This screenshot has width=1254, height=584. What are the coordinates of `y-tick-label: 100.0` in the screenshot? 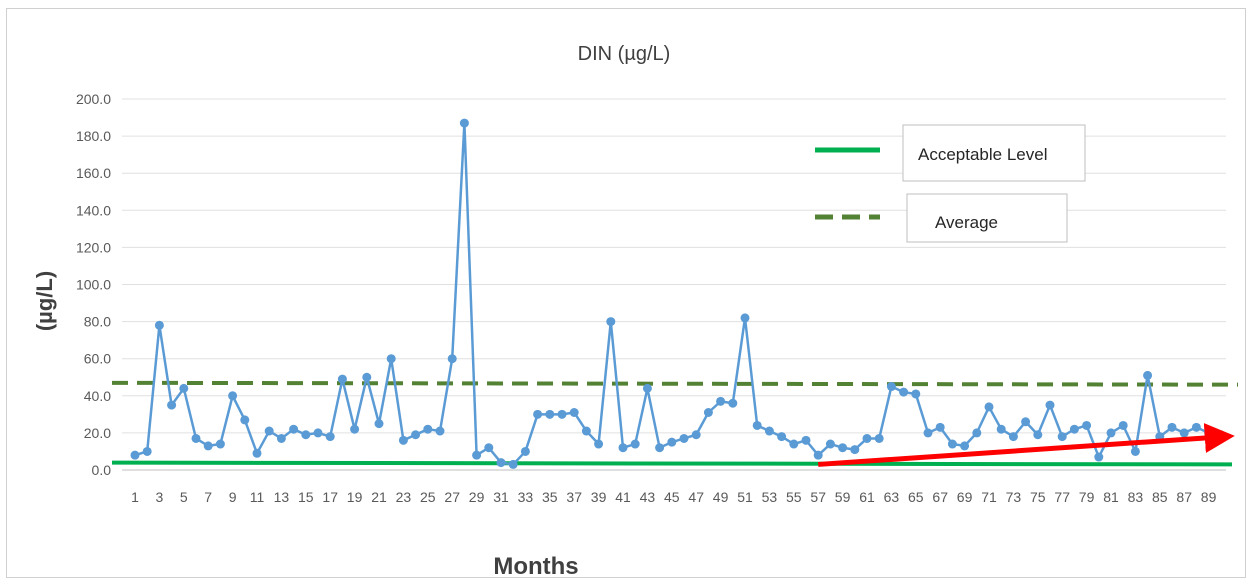 It's located at (93, 285).